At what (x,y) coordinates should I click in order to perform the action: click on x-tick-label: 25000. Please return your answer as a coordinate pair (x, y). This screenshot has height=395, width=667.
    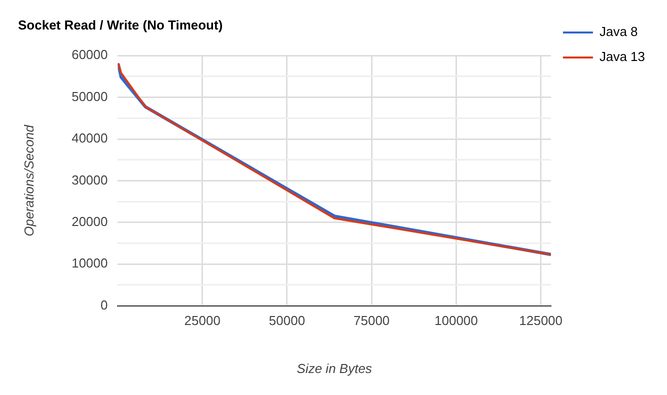
    Looking at the image, I should click on (202, 320).